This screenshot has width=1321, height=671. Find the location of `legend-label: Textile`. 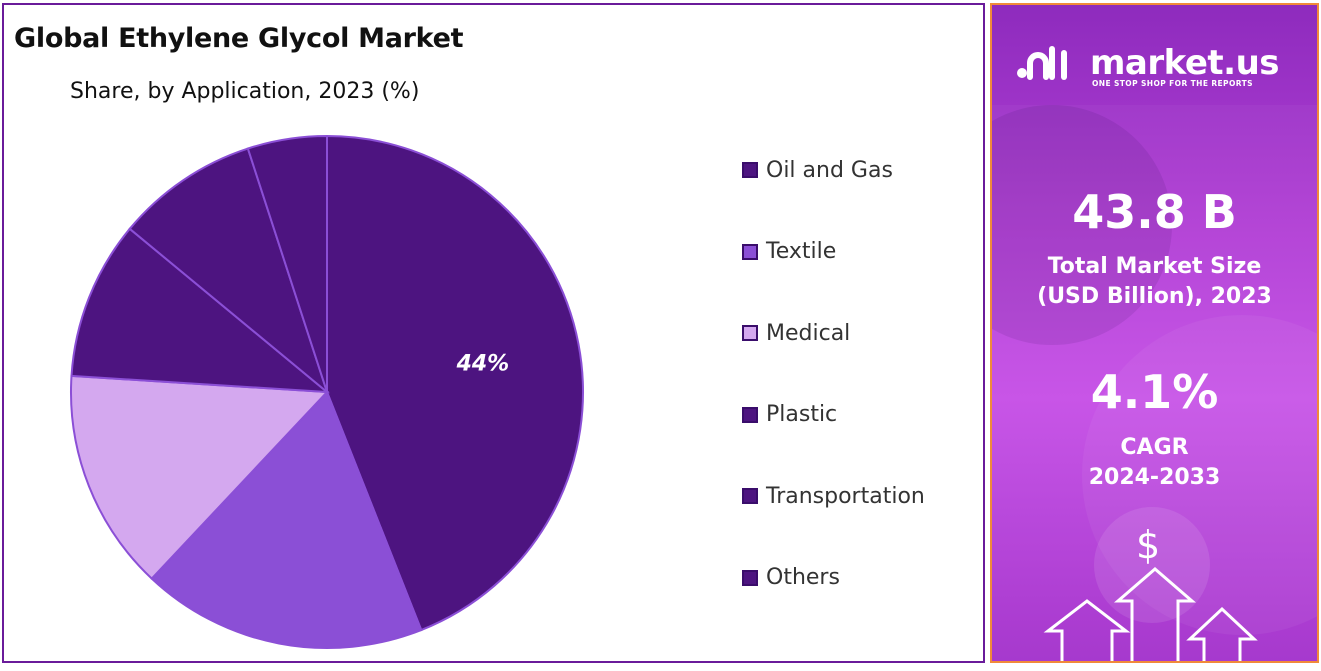

legend-label: Textile is located at coordinates (801, 251).